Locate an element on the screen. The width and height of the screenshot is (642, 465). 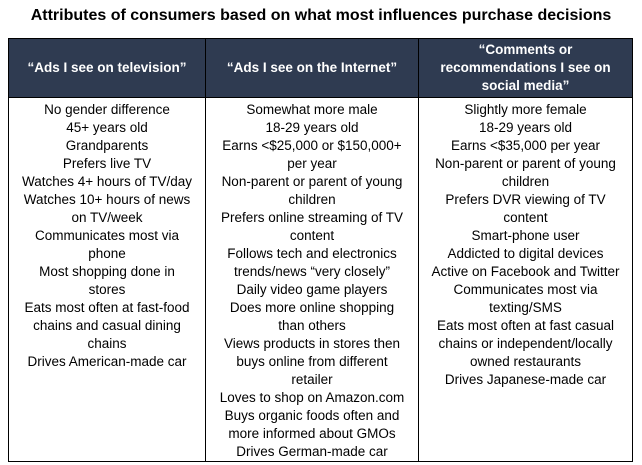
attribute-item: Drives Japanese-made car is located at coordinates (525, 379).